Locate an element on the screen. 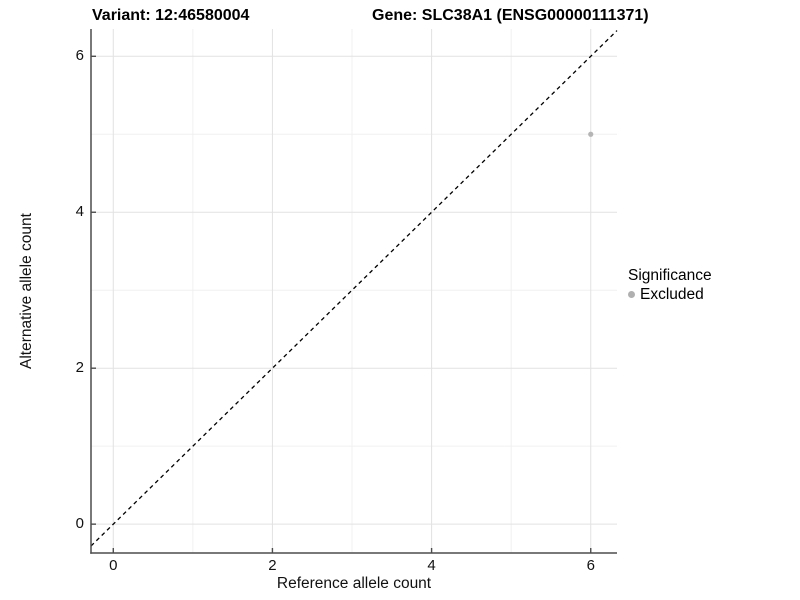 Image resolution: width=800 pixels, height=600 pixels. x-tick-label: 4 is located at coordinates (431, 565).